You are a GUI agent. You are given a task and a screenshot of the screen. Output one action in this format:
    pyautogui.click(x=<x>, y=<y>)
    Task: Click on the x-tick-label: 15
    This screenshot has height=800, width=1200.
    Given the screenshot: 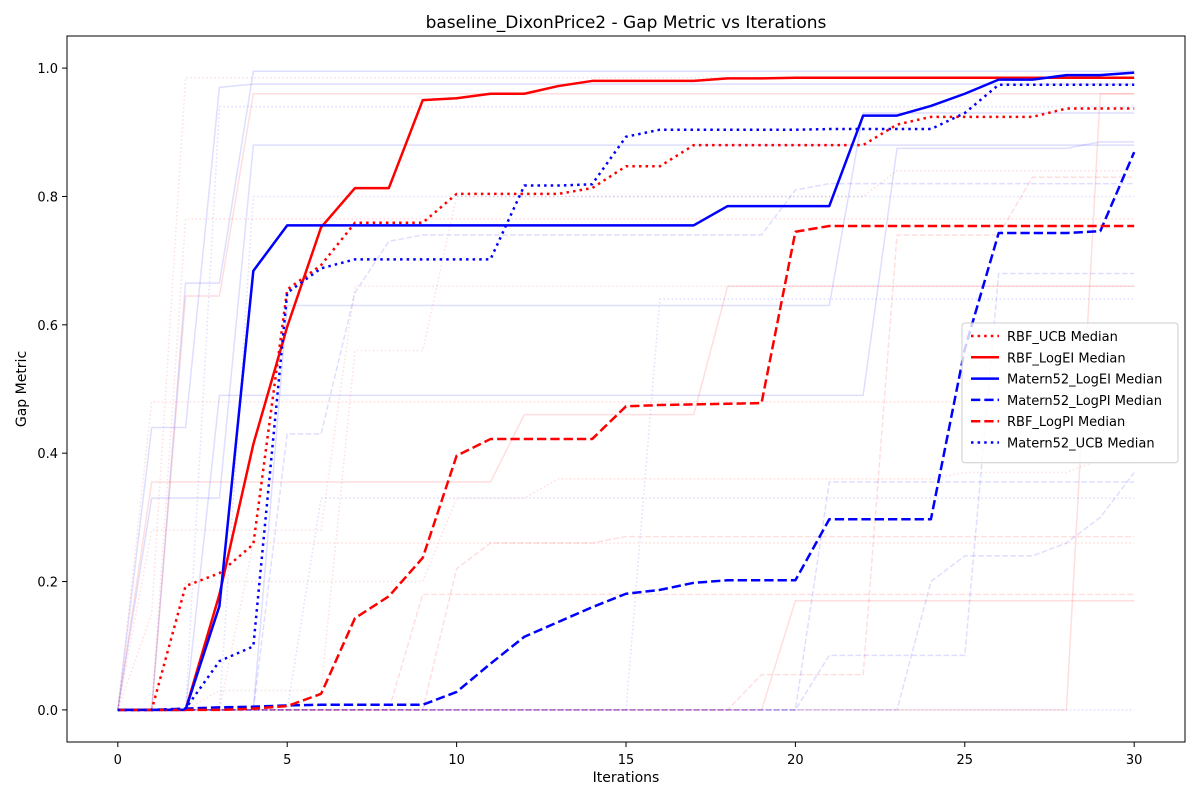 What is the action you would take?
    pyautogui.click(x=626, y=760)
    